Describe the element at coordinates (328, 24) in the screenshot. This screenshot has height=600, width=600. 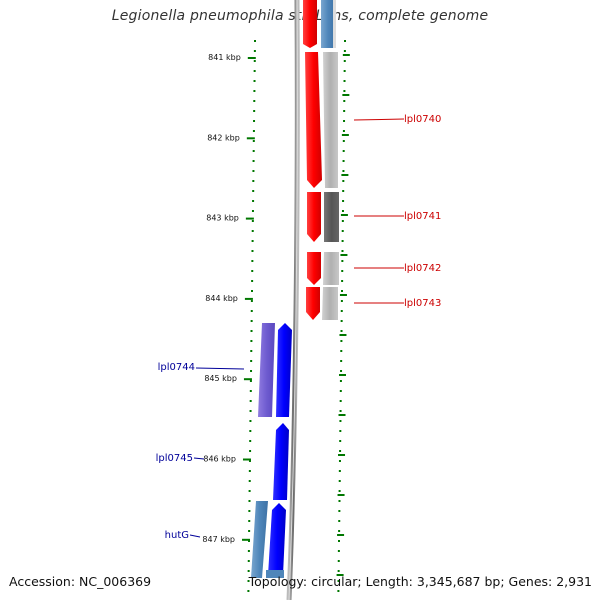
I see `feature-strip-top` at that location.